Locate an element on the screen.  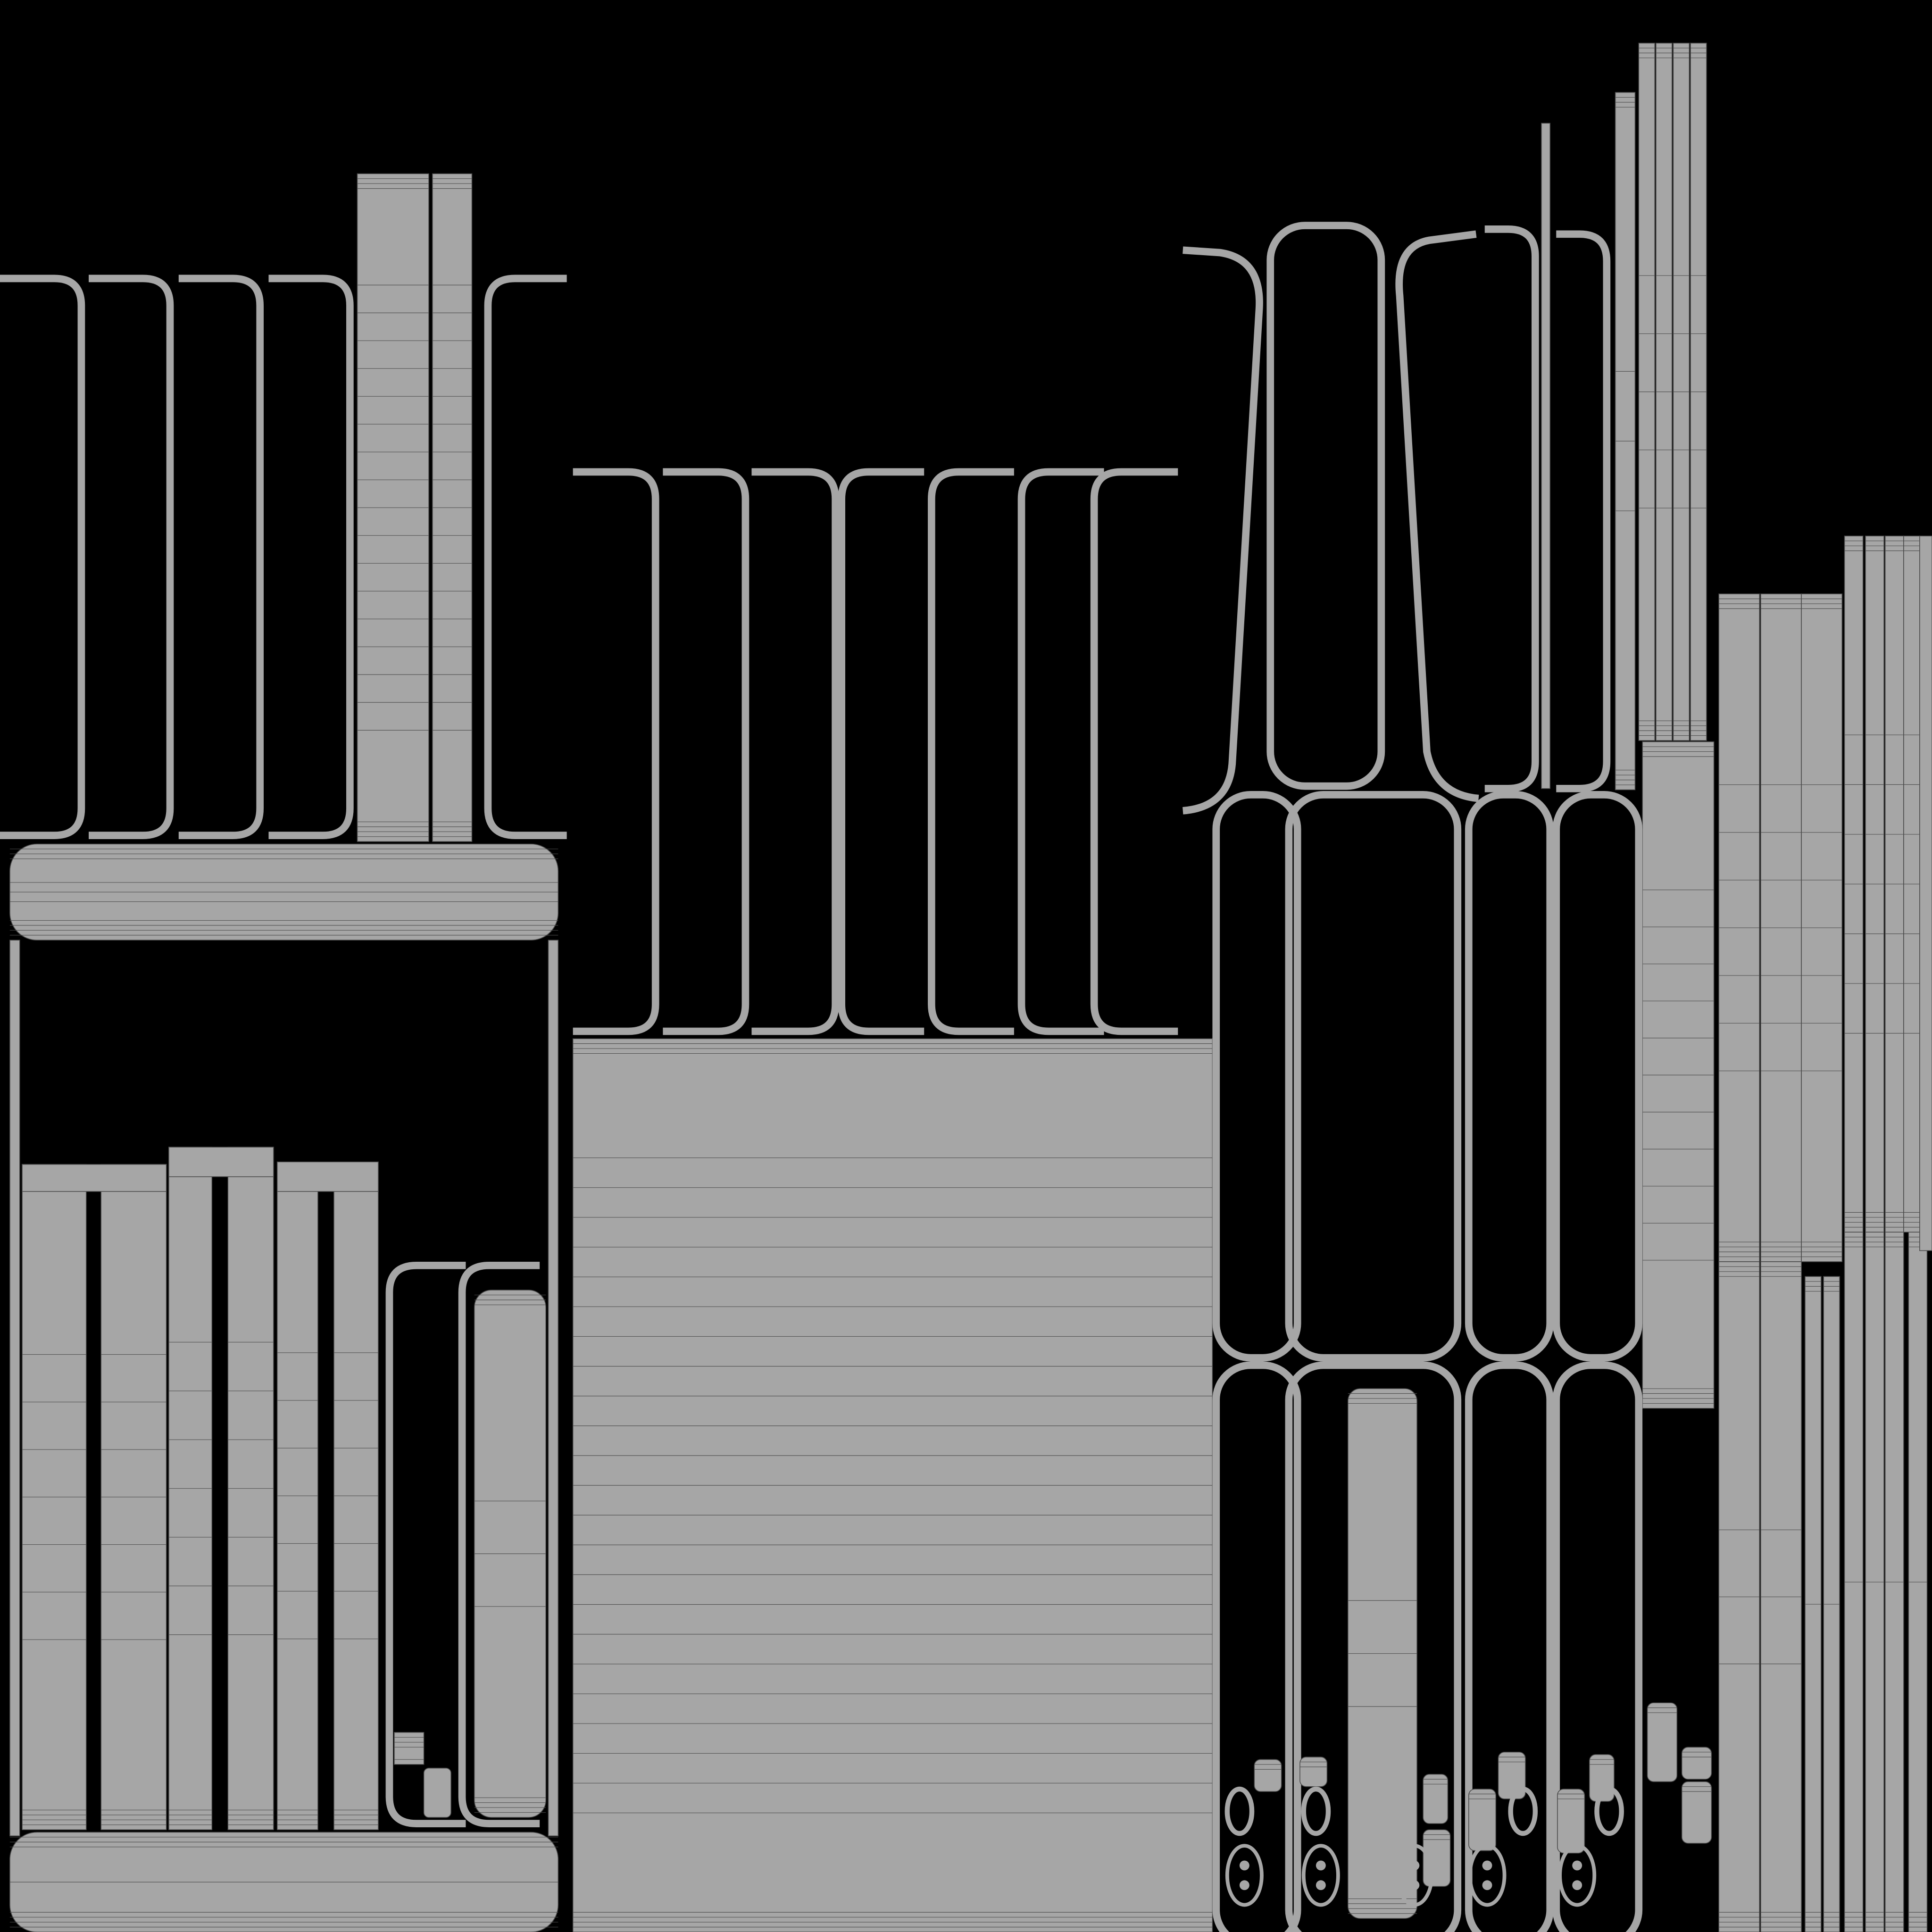
uv-frame-right is located at coordinates (553, 1388).